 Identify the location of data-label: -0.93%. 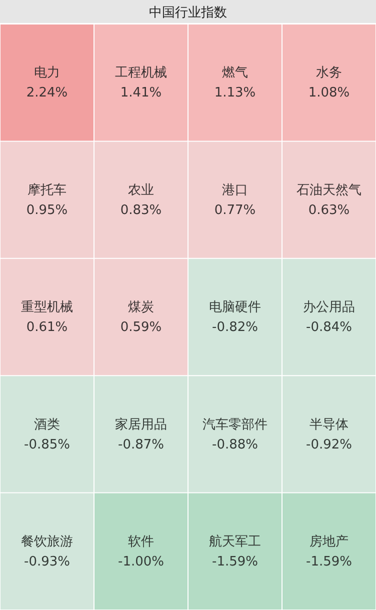
(47, 562).